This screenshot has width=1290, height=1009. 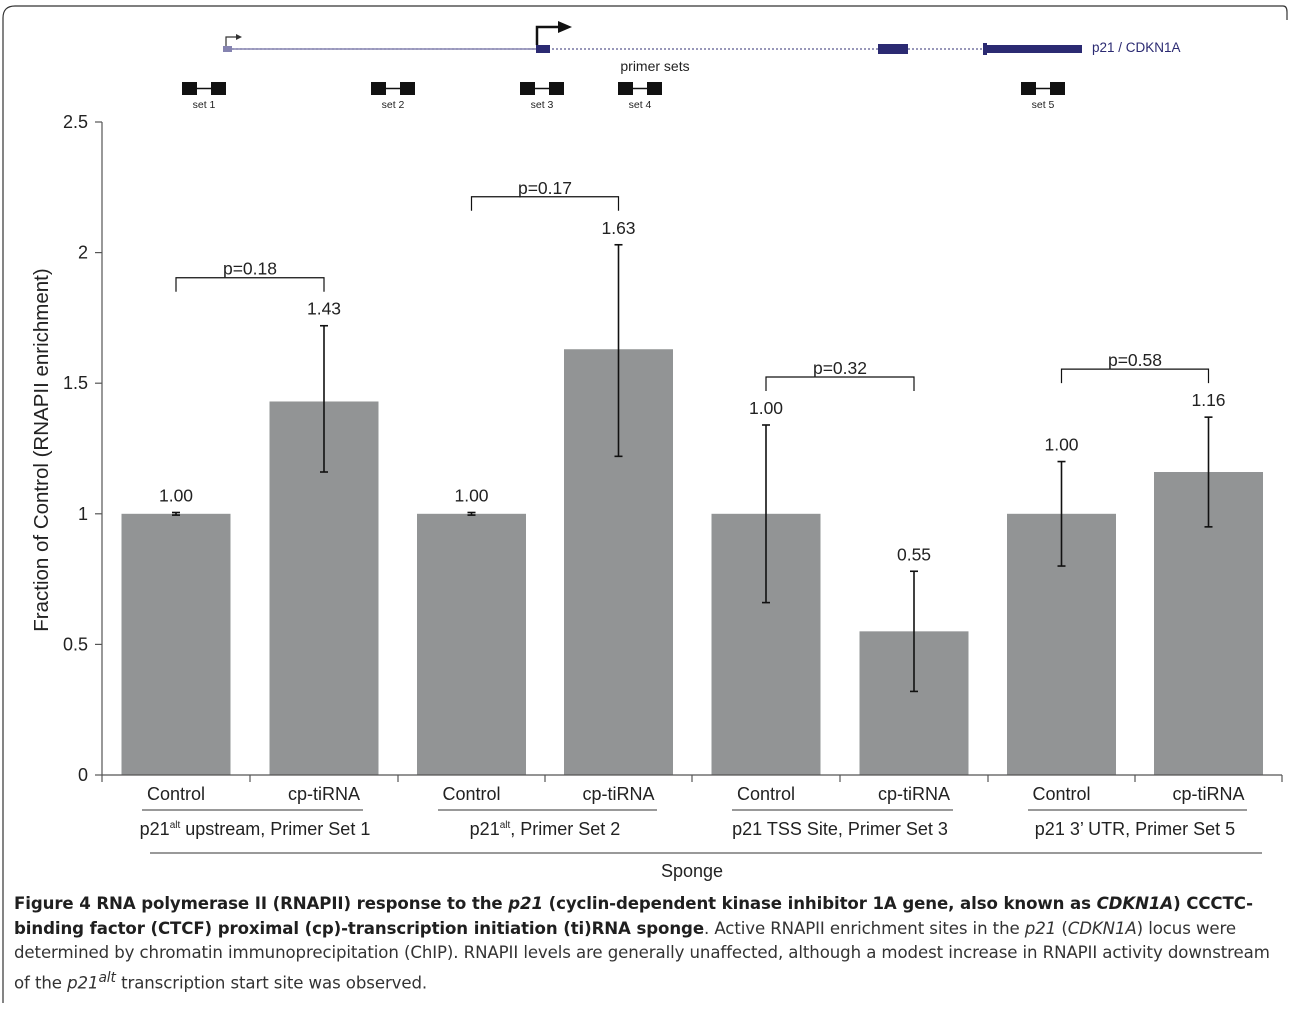 I want to click on primer-label: set 4, so click(x=640, y=105).